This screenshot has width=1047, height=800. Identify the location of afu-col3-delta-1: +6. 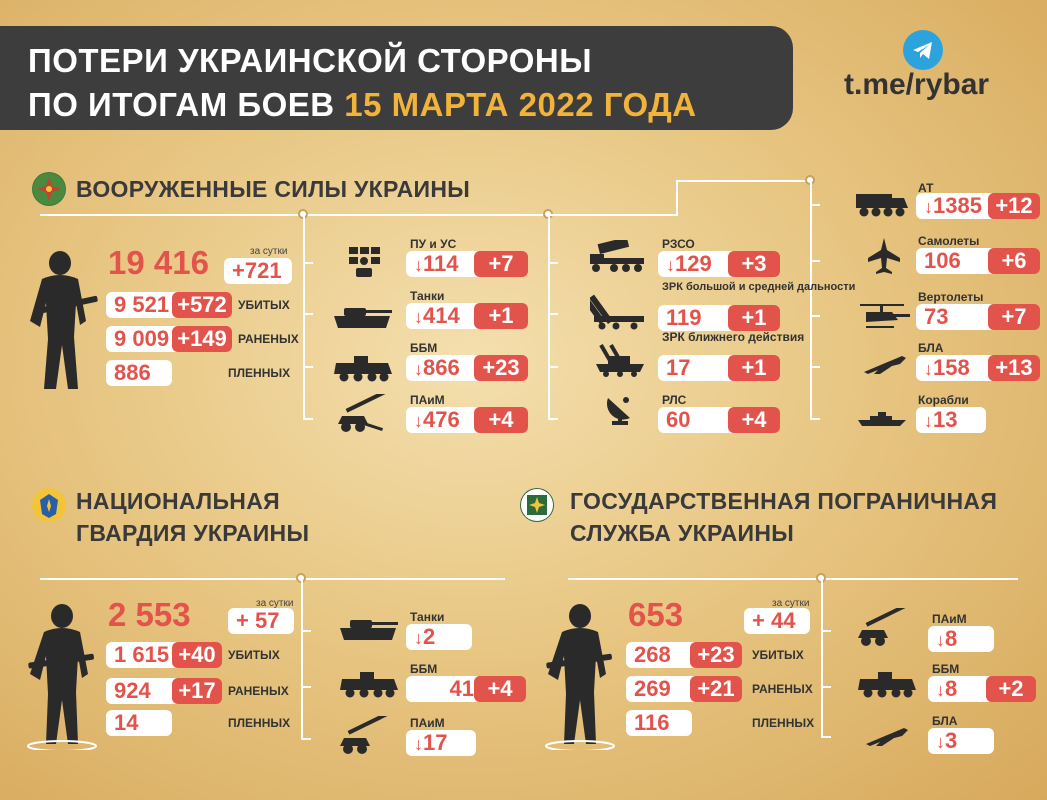
(1014, 261).